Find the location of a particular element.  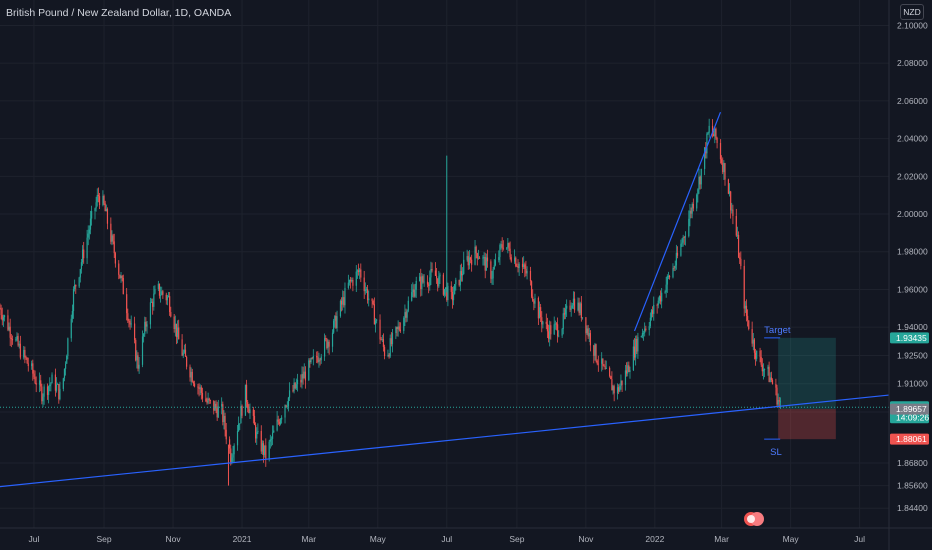

tradingview-logo-icon is located at coordinates (755, 519).